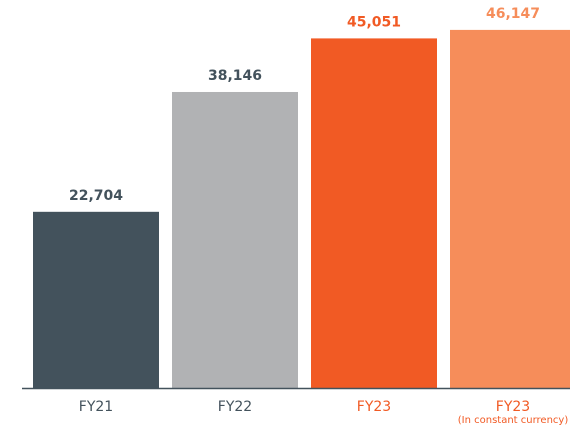 The image size is (570, 427). Describe the element at coordinates (235, 76) in the screenshot. I see `value-label: 38,146` at that location.